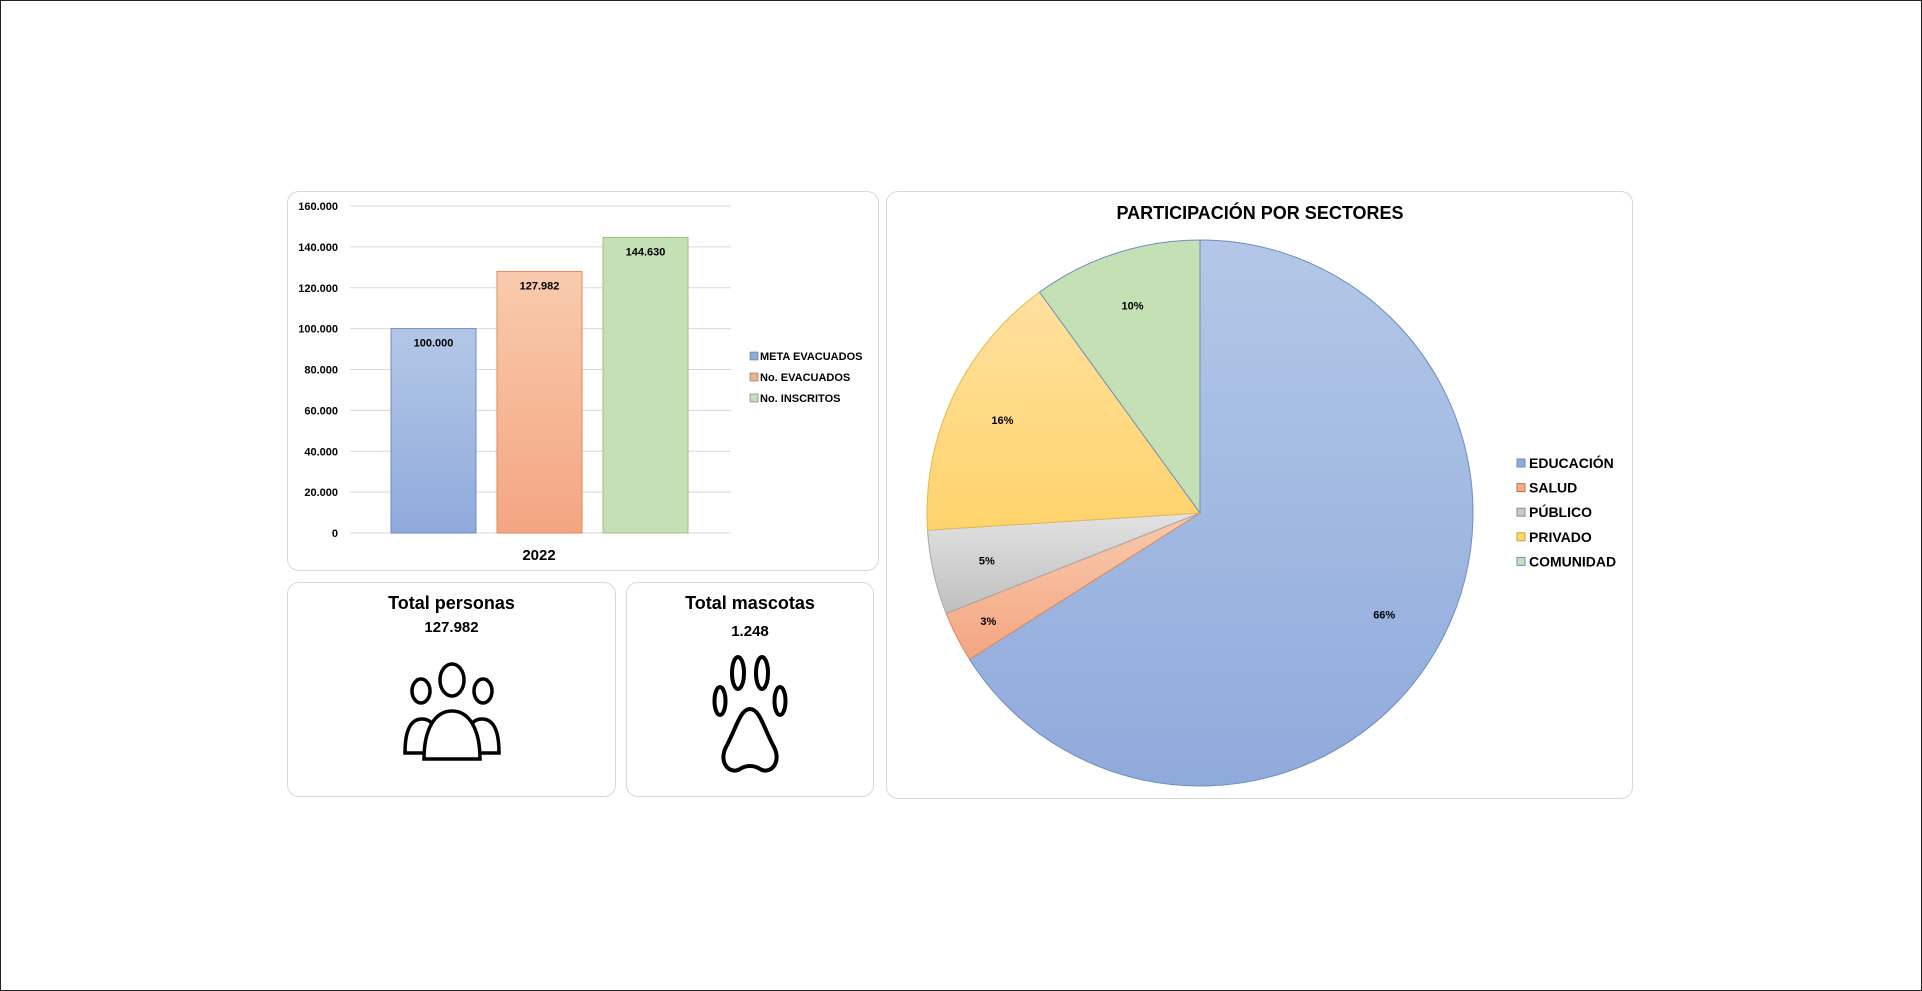 This screenshot has height=991, width=1922. Describe the element at coordinates (451, 603) in the screenshot. I see `total-persons-title: Total personas` at that location.